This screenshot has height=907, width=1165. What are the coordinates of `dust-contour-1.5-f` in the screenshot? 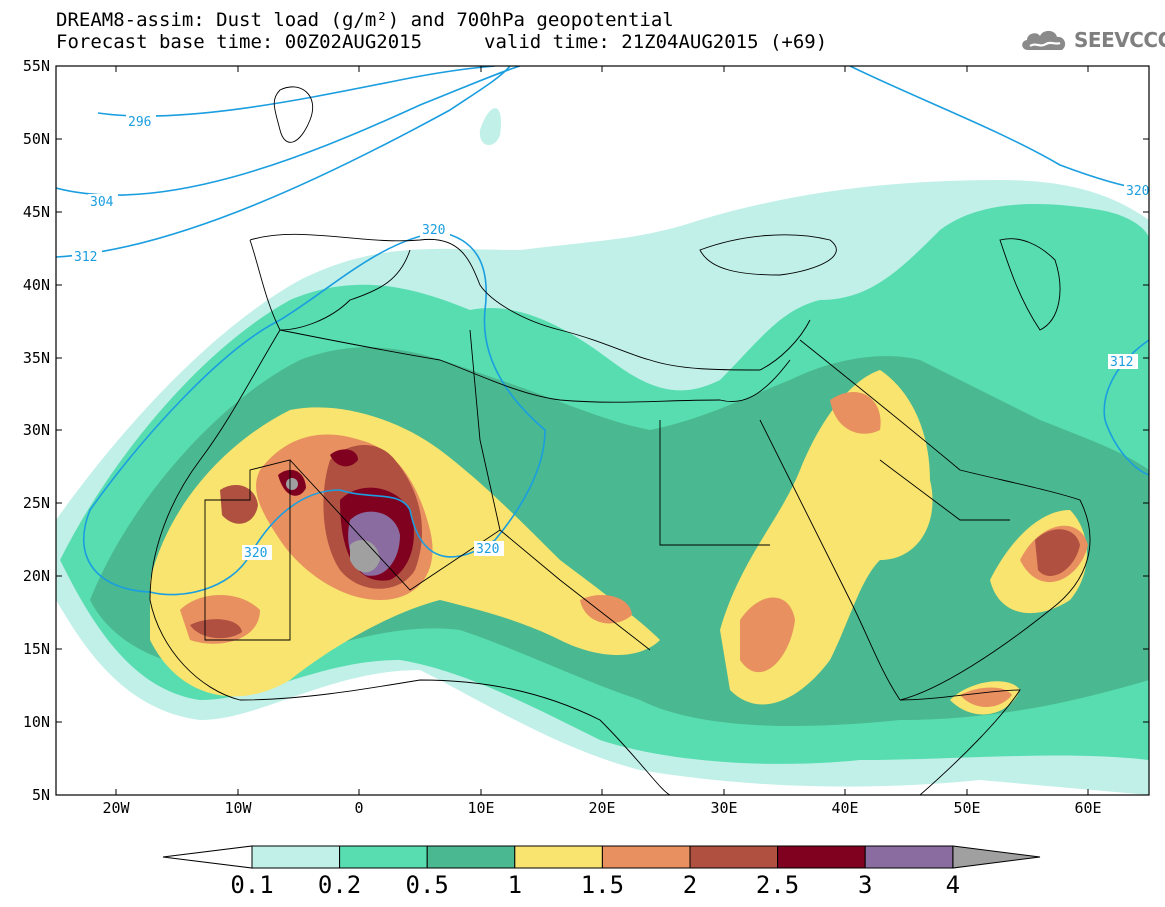 It's located at (606, 609).